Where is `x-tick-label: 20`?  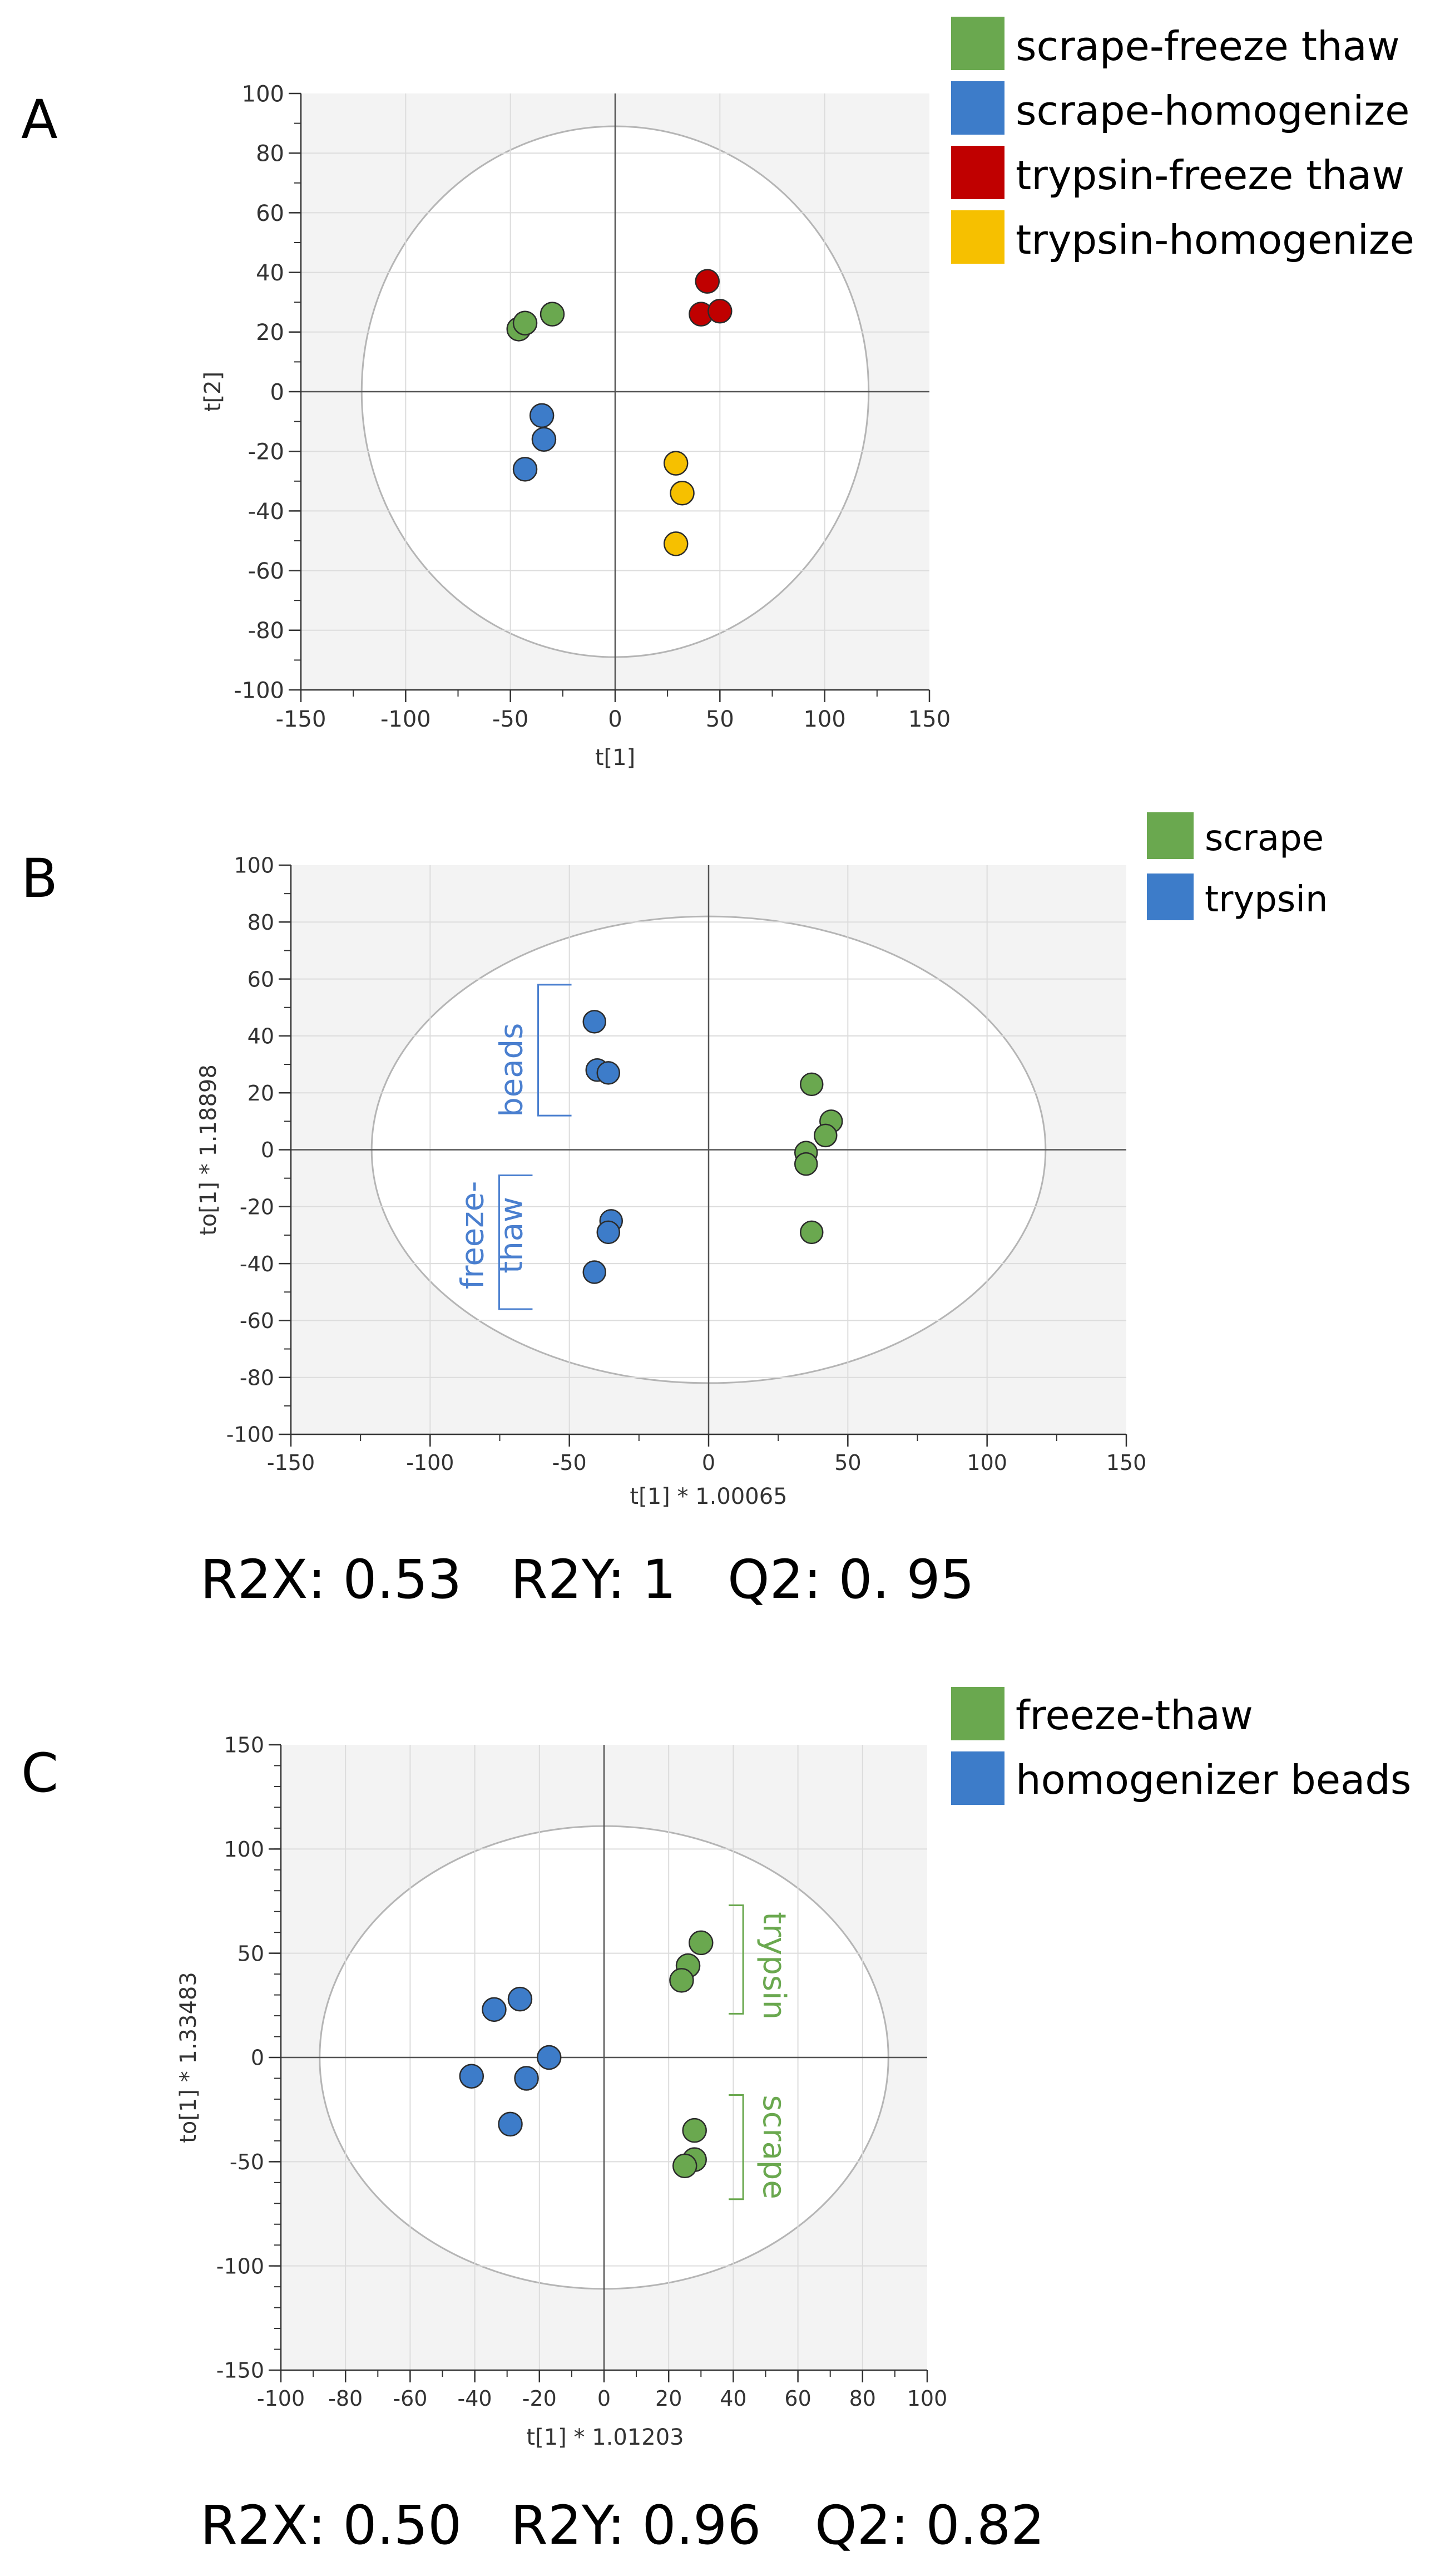 x-tick-label: 20 is located at coordinates (668, 2399).